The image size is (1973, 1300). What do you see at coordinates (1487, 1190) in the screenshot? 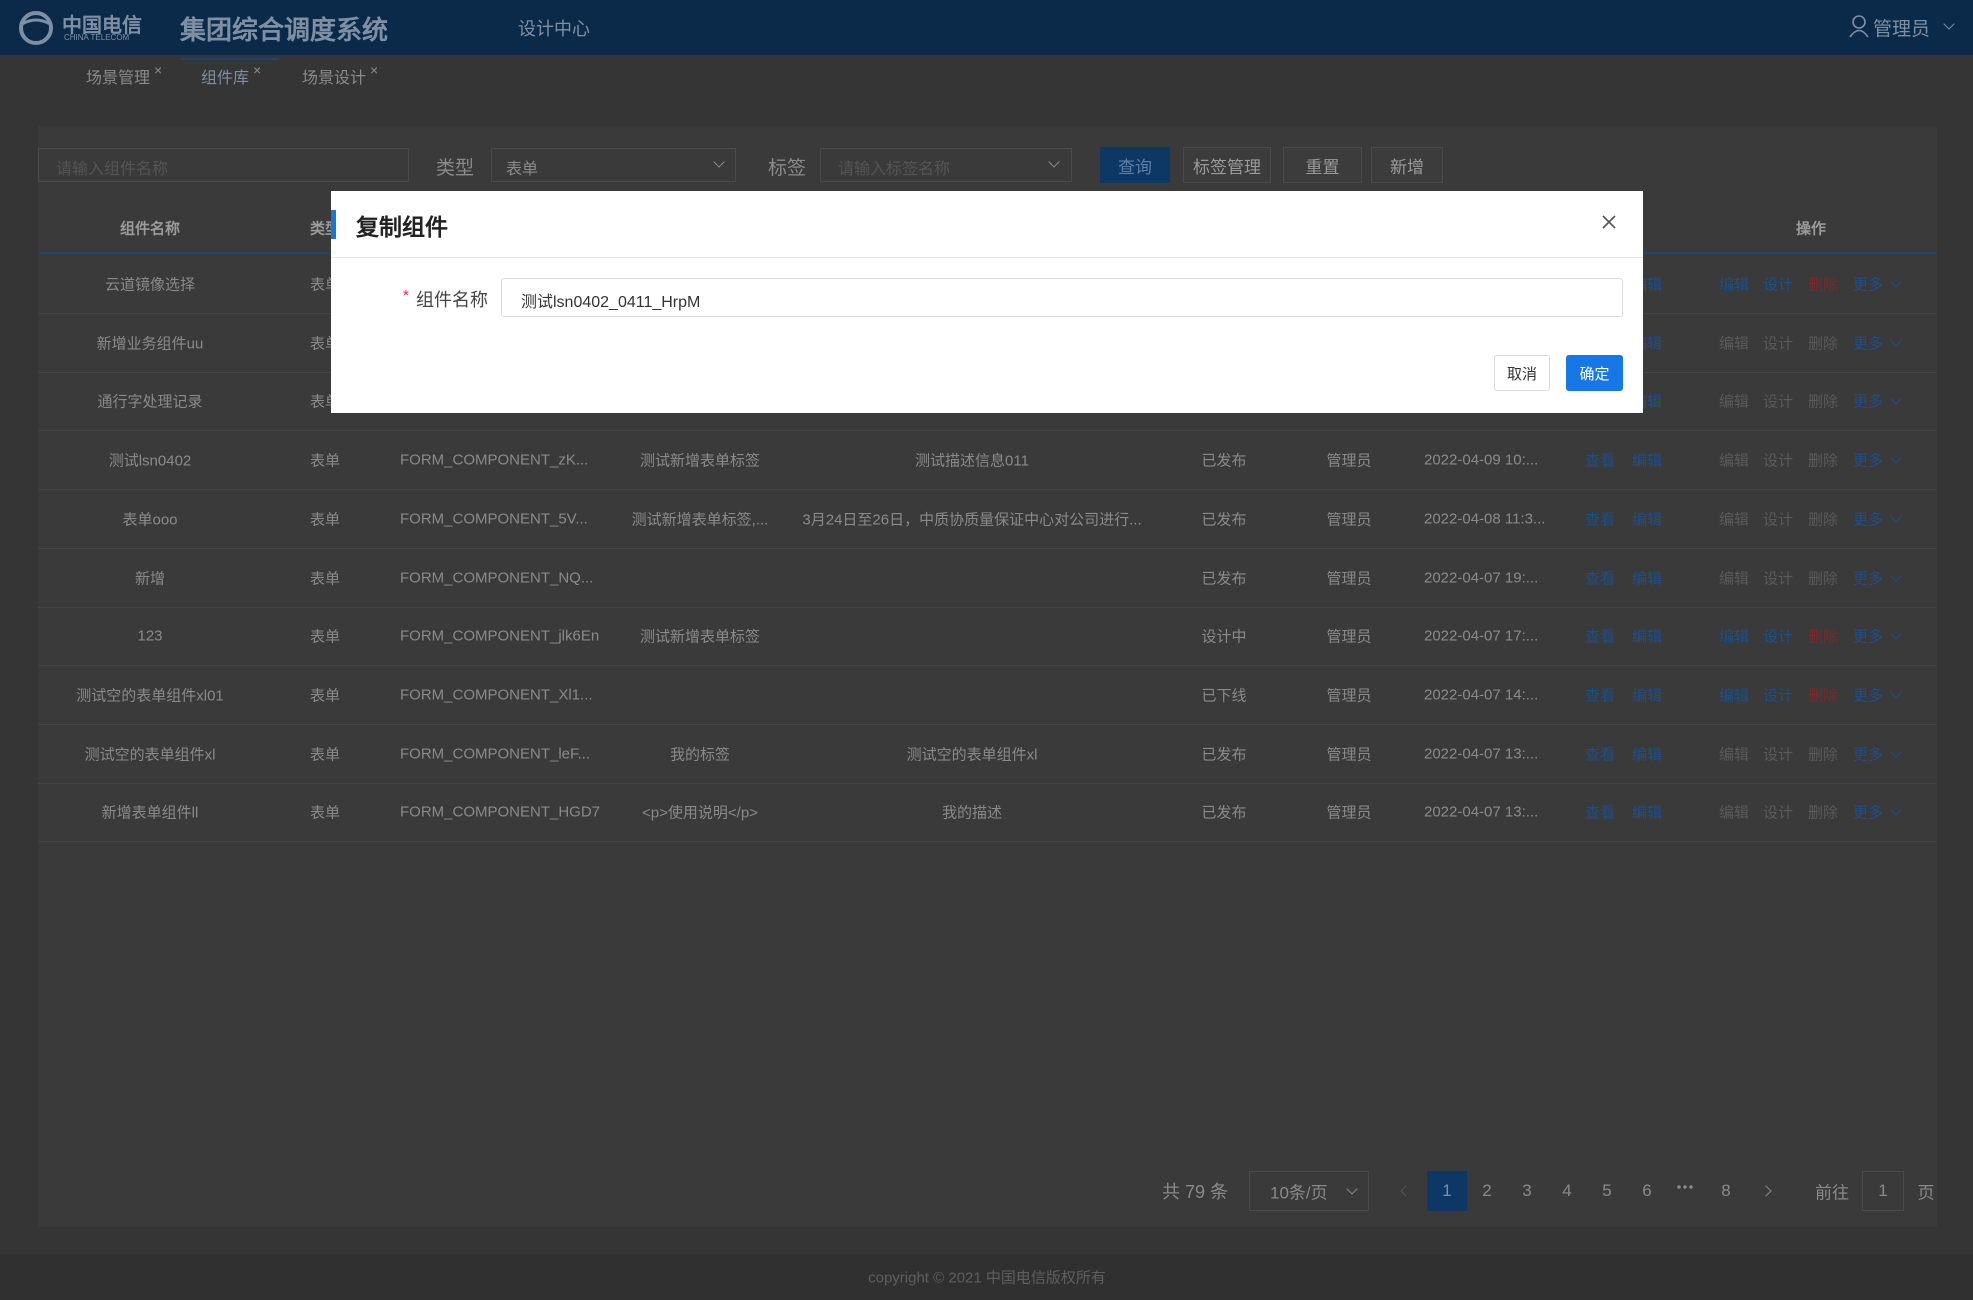
I see `page-number: 2` at bounding box center [1487, 1190].